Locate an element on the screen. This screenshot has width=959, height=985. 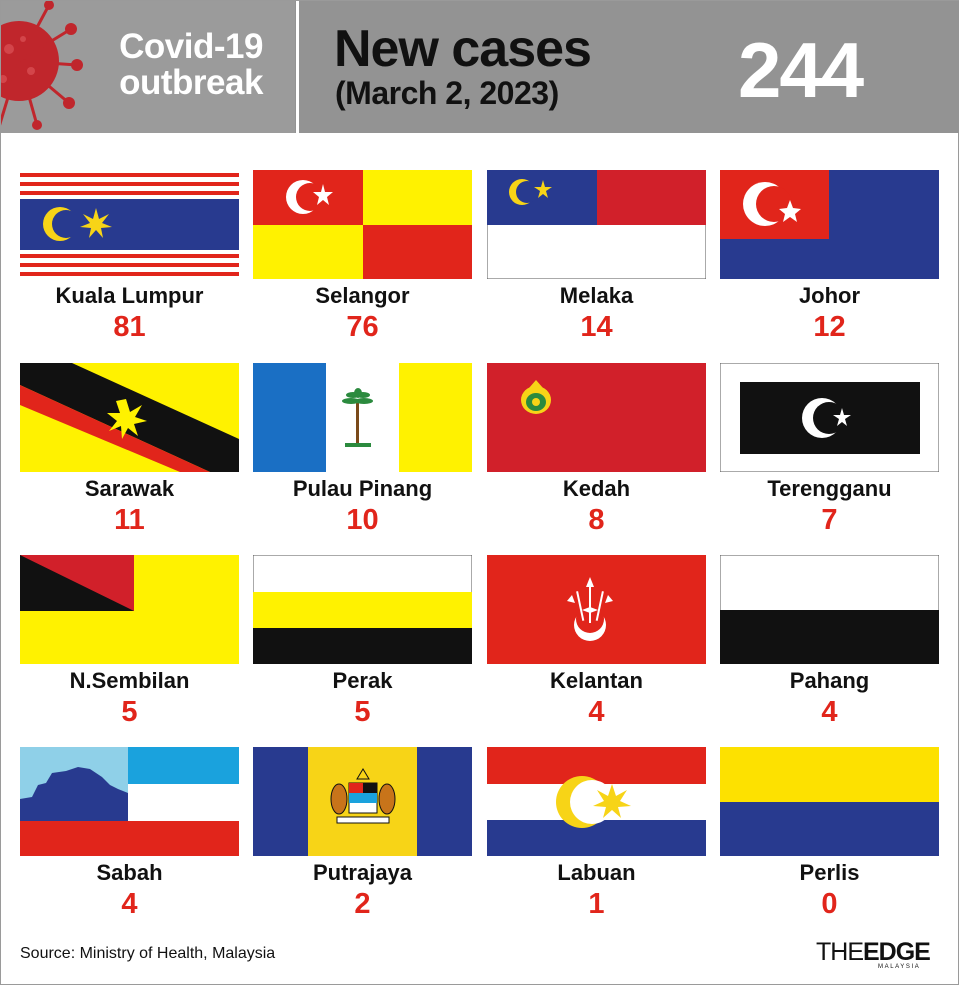
state-name: Pulau Pinang is located at coordinates (362, 488).